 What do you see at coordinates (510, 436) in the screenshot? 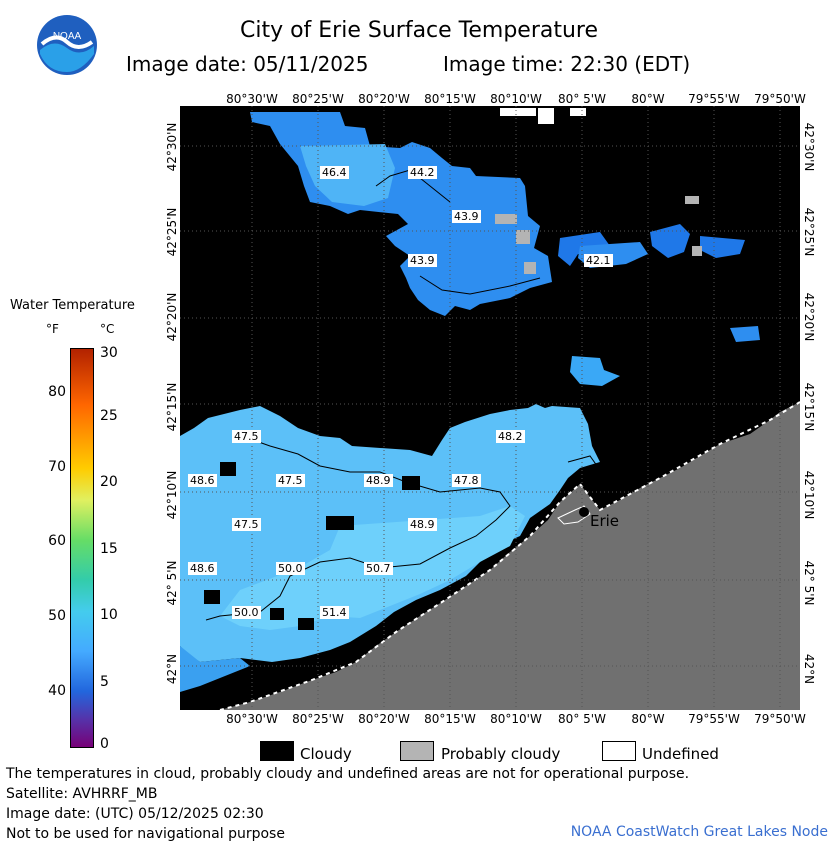
I see `temp-label: 48.2` at bounding box center [510, 436].